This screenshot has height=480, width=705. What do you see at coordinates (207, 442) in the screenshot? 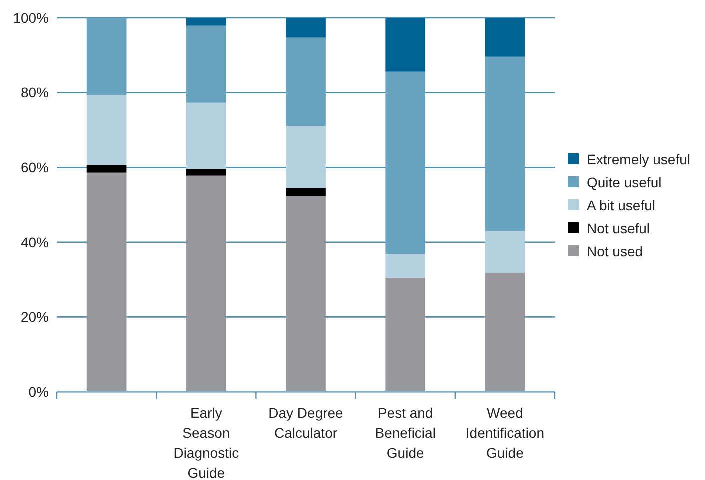
I see `x-tick-label: Early Season Diagnostic Guide` at bounding box center [207, 442].